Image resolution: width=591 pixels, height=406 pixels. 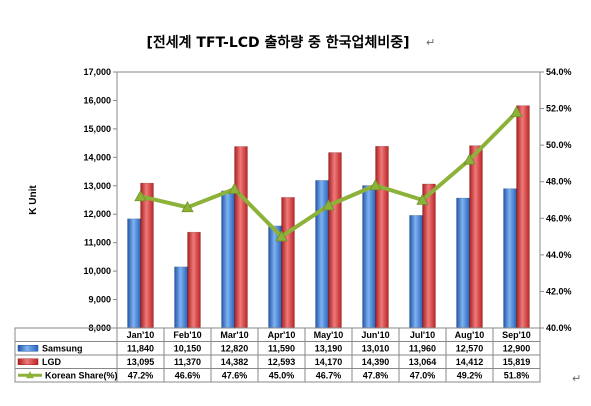 I want to click on table-cell: 47.2%, so click(x=141, y=375).